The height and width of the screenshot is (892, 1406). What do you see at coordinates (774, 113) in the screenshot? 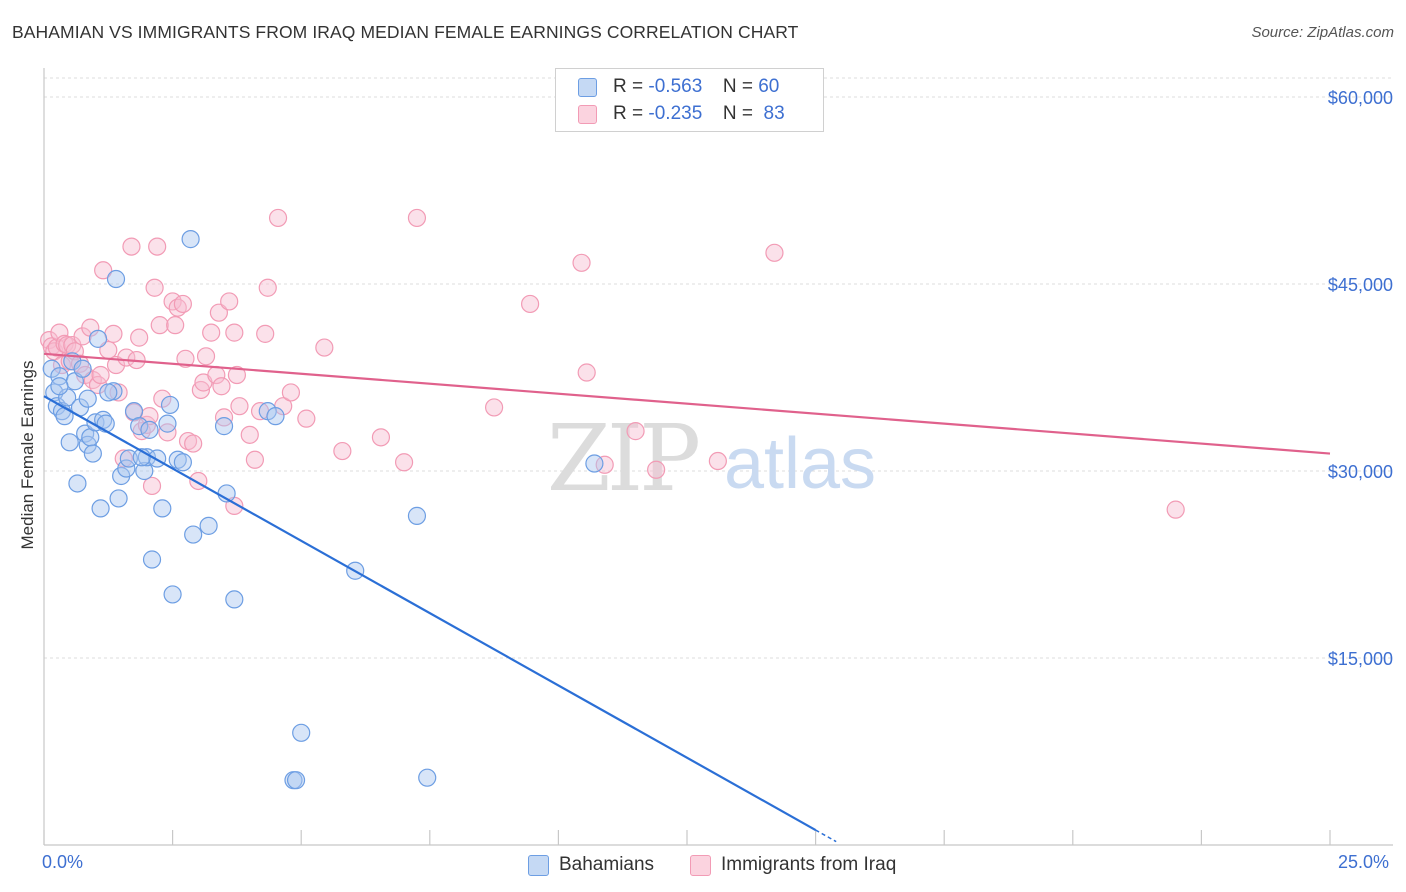
I see `legend-n-value: 83` at bounding box center [774, 113].